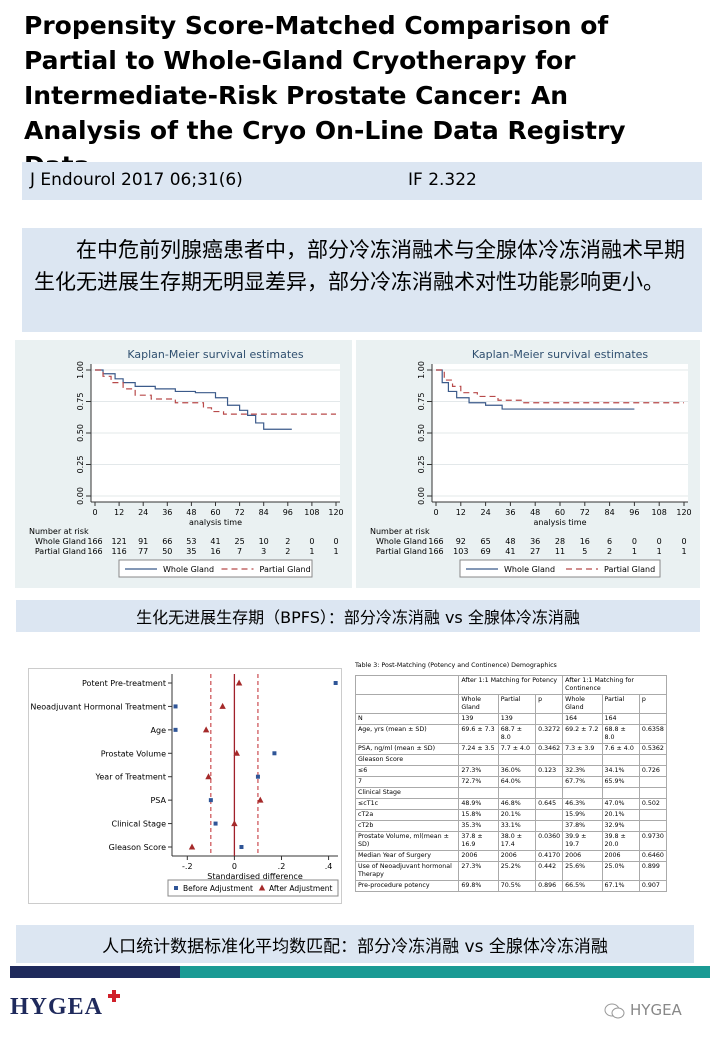 The width and height of the screenshot is (720, 1040). I want to click on x-tick-label: 84, so click(610, 512).